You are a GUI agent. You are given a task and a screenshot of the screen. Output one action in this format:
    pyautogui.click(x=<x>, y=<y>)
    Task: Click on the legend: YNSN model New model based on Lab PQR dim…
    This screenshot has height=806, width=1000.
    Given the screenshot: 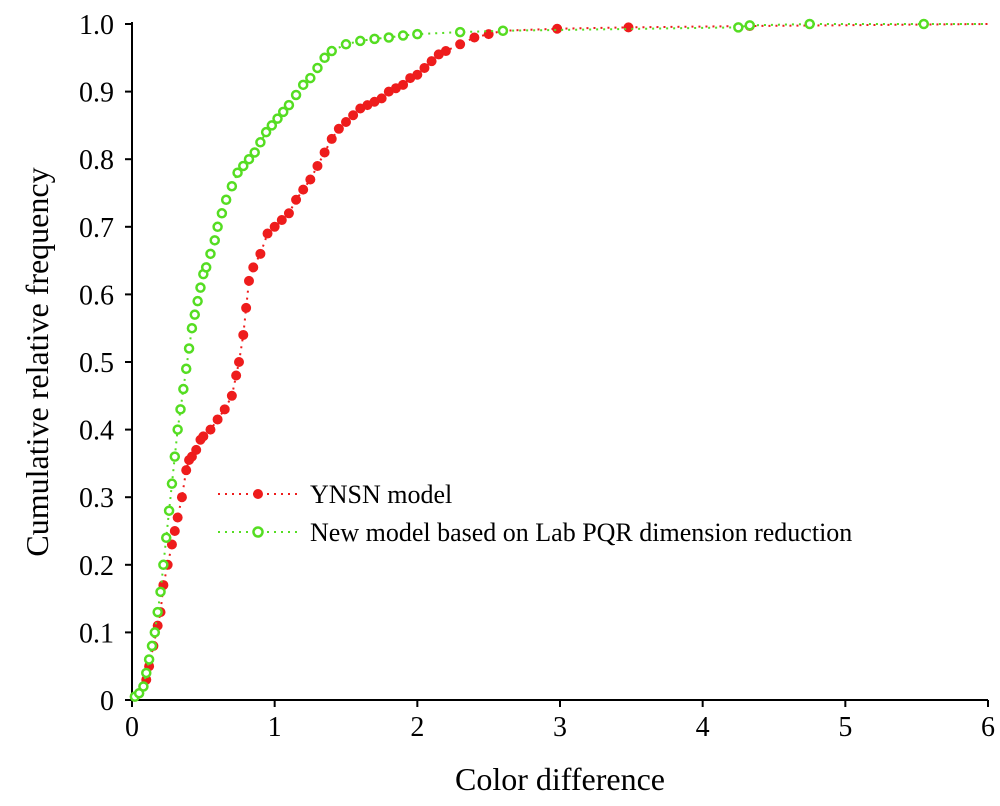 What is the action you would take?
    pyautogui.click(x=535, y=513)
    